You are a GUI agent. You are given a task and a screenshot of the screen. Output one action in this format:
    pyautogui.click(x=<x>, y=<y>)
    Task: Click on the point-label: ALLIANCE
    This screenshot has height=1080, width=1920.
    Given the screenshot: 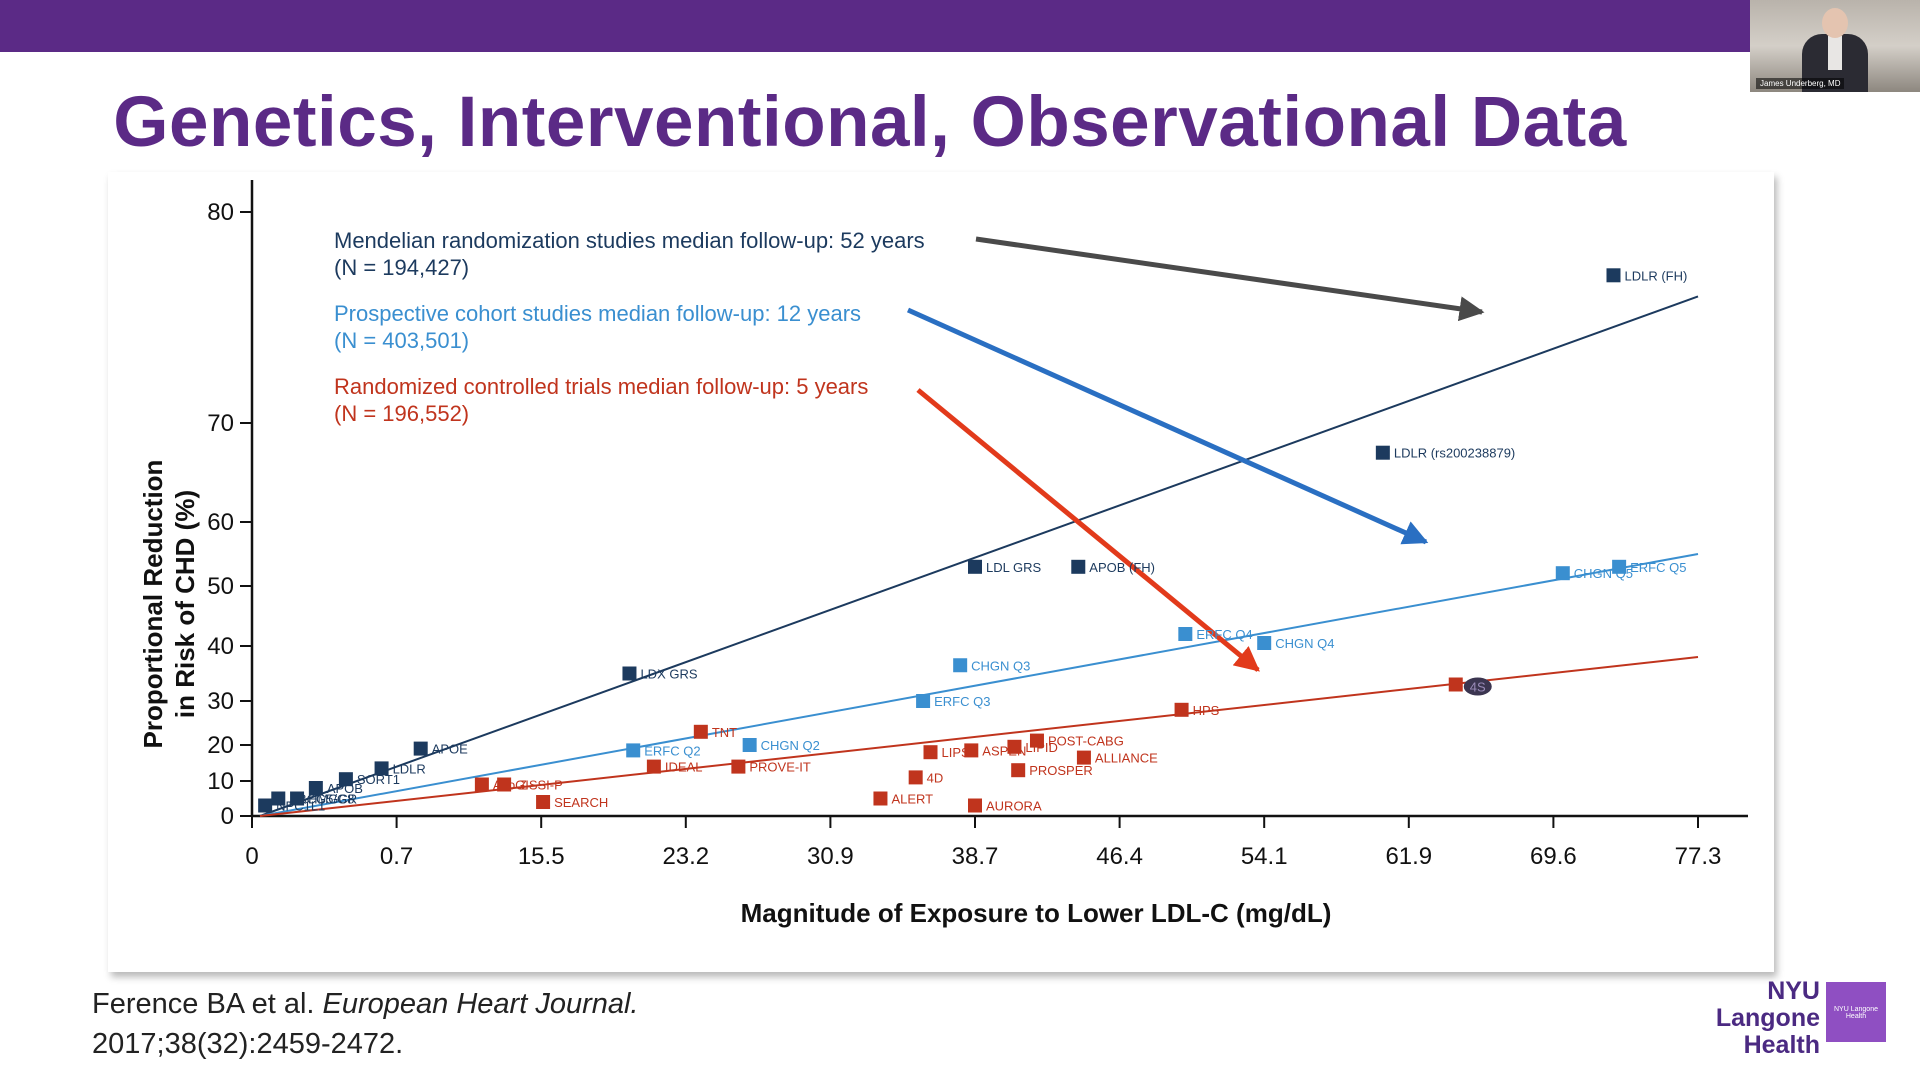 What is the action you would take?
    pyautogui.click(x=1126, y=758)
    